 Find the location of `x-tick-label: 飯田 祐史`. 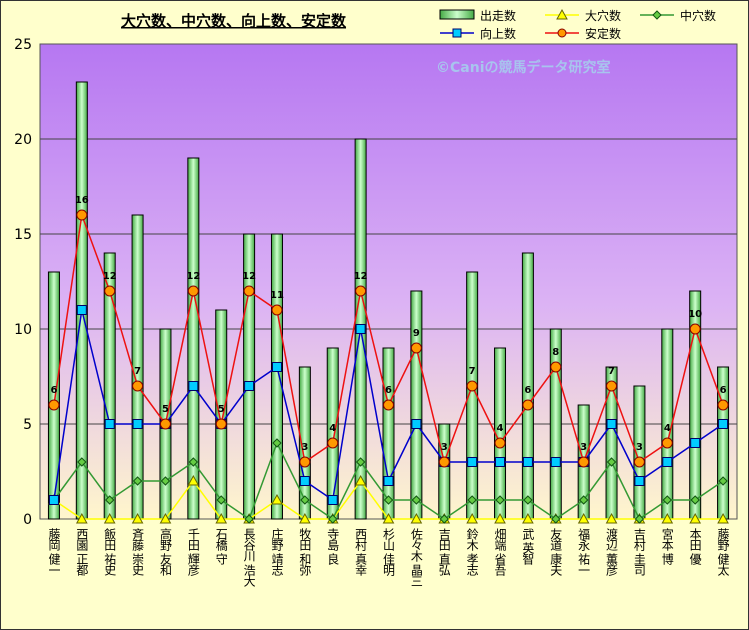

x-tick-label: 飯田 祐史 is located at coordinates (110, 551).